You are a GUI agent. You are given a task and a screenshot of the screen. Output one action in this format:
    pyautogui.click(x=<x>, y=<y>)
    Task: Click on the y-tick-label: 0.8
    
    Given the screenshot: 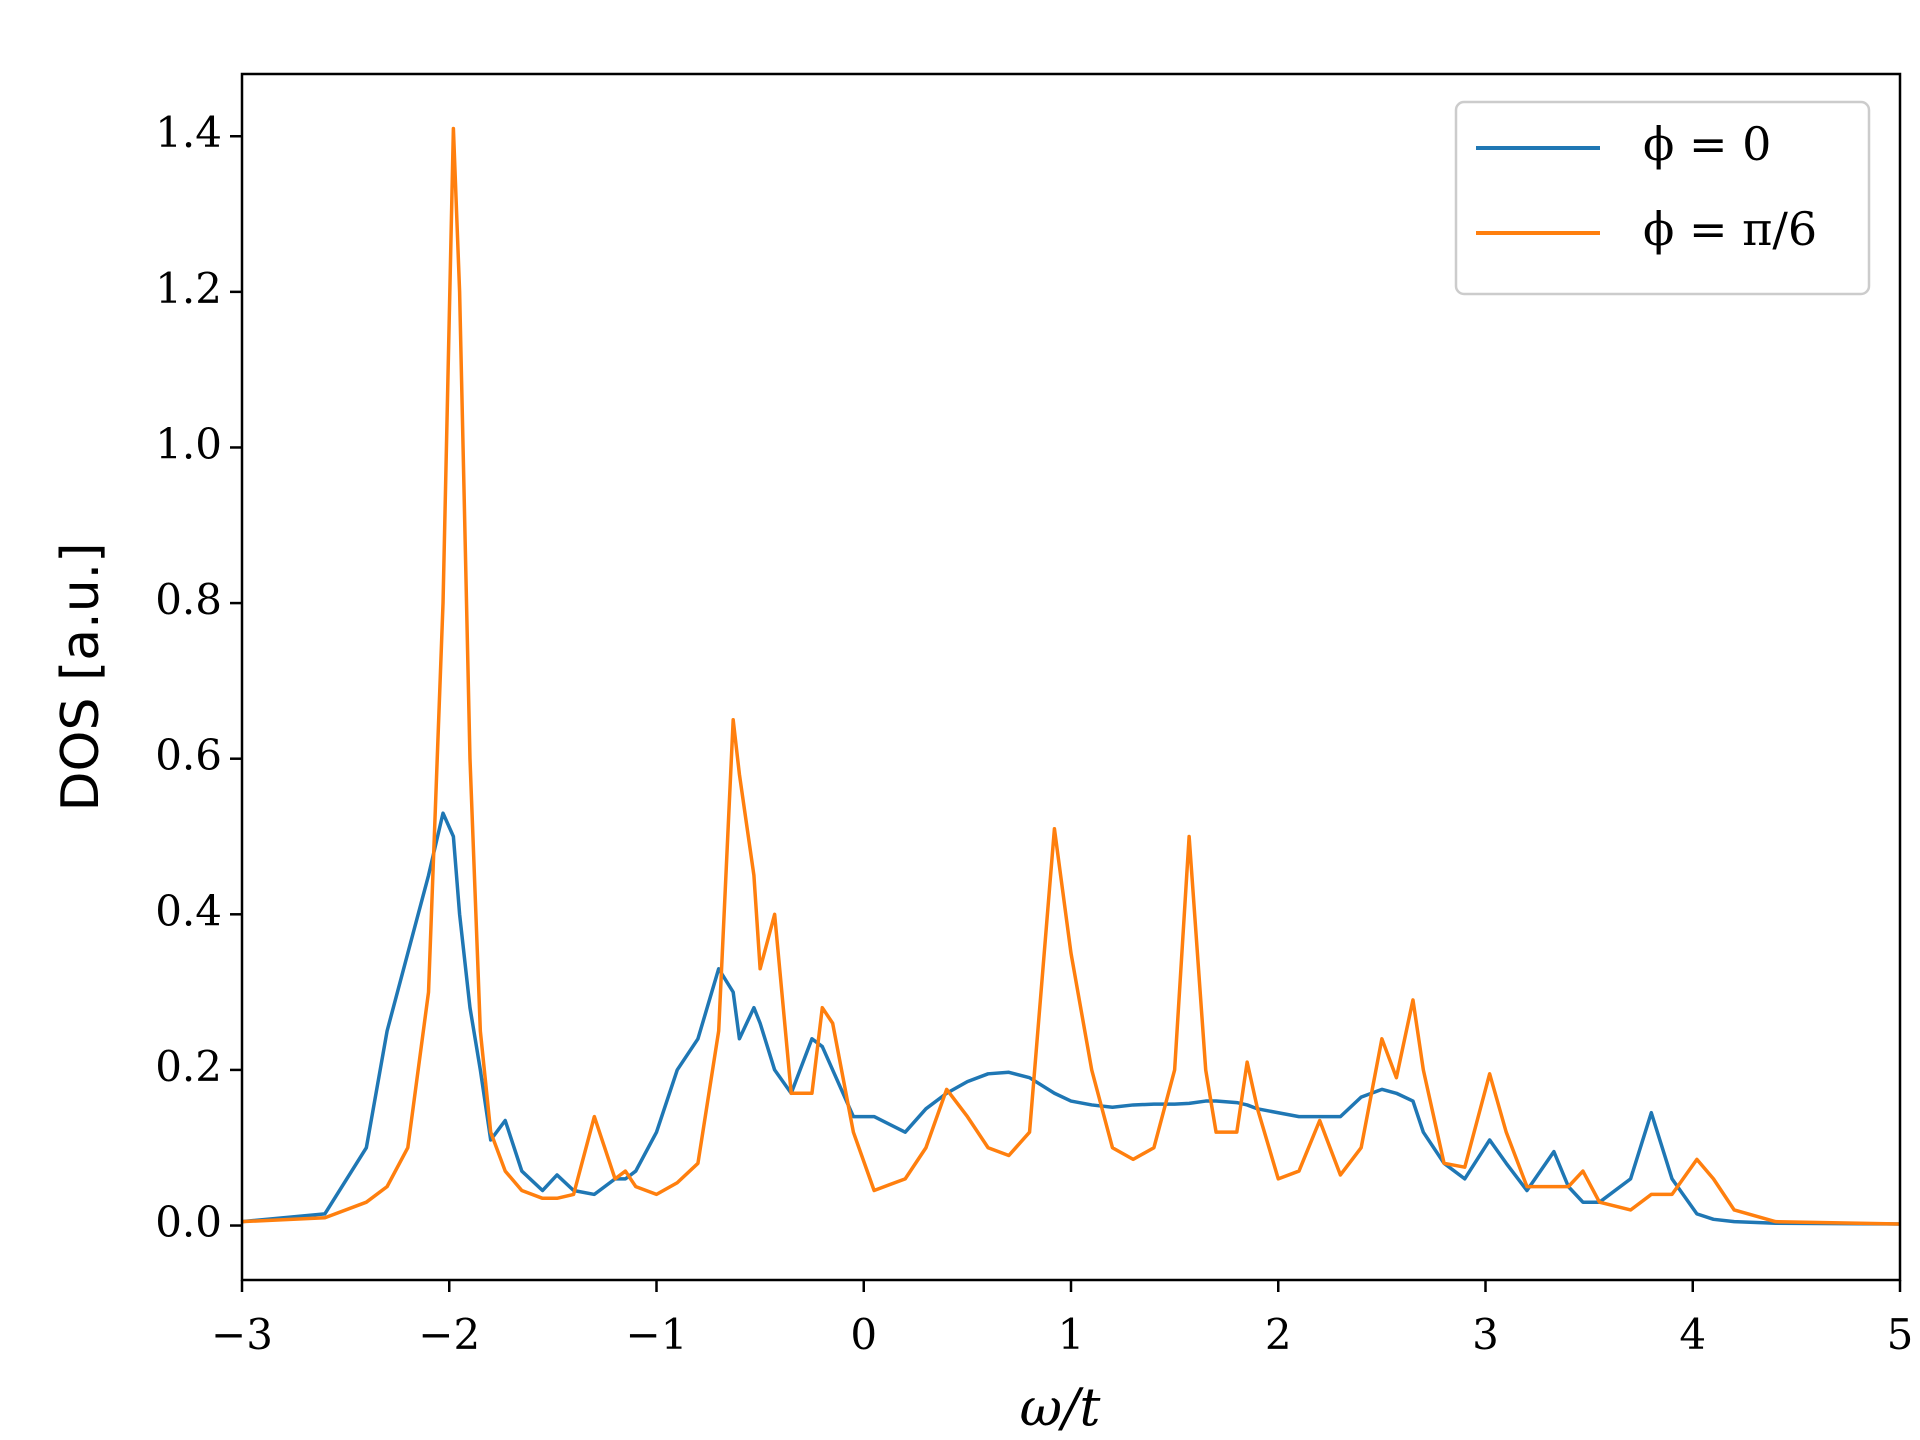 What is the action you would take?
    pyautogui.click(x=188, y=599)
    